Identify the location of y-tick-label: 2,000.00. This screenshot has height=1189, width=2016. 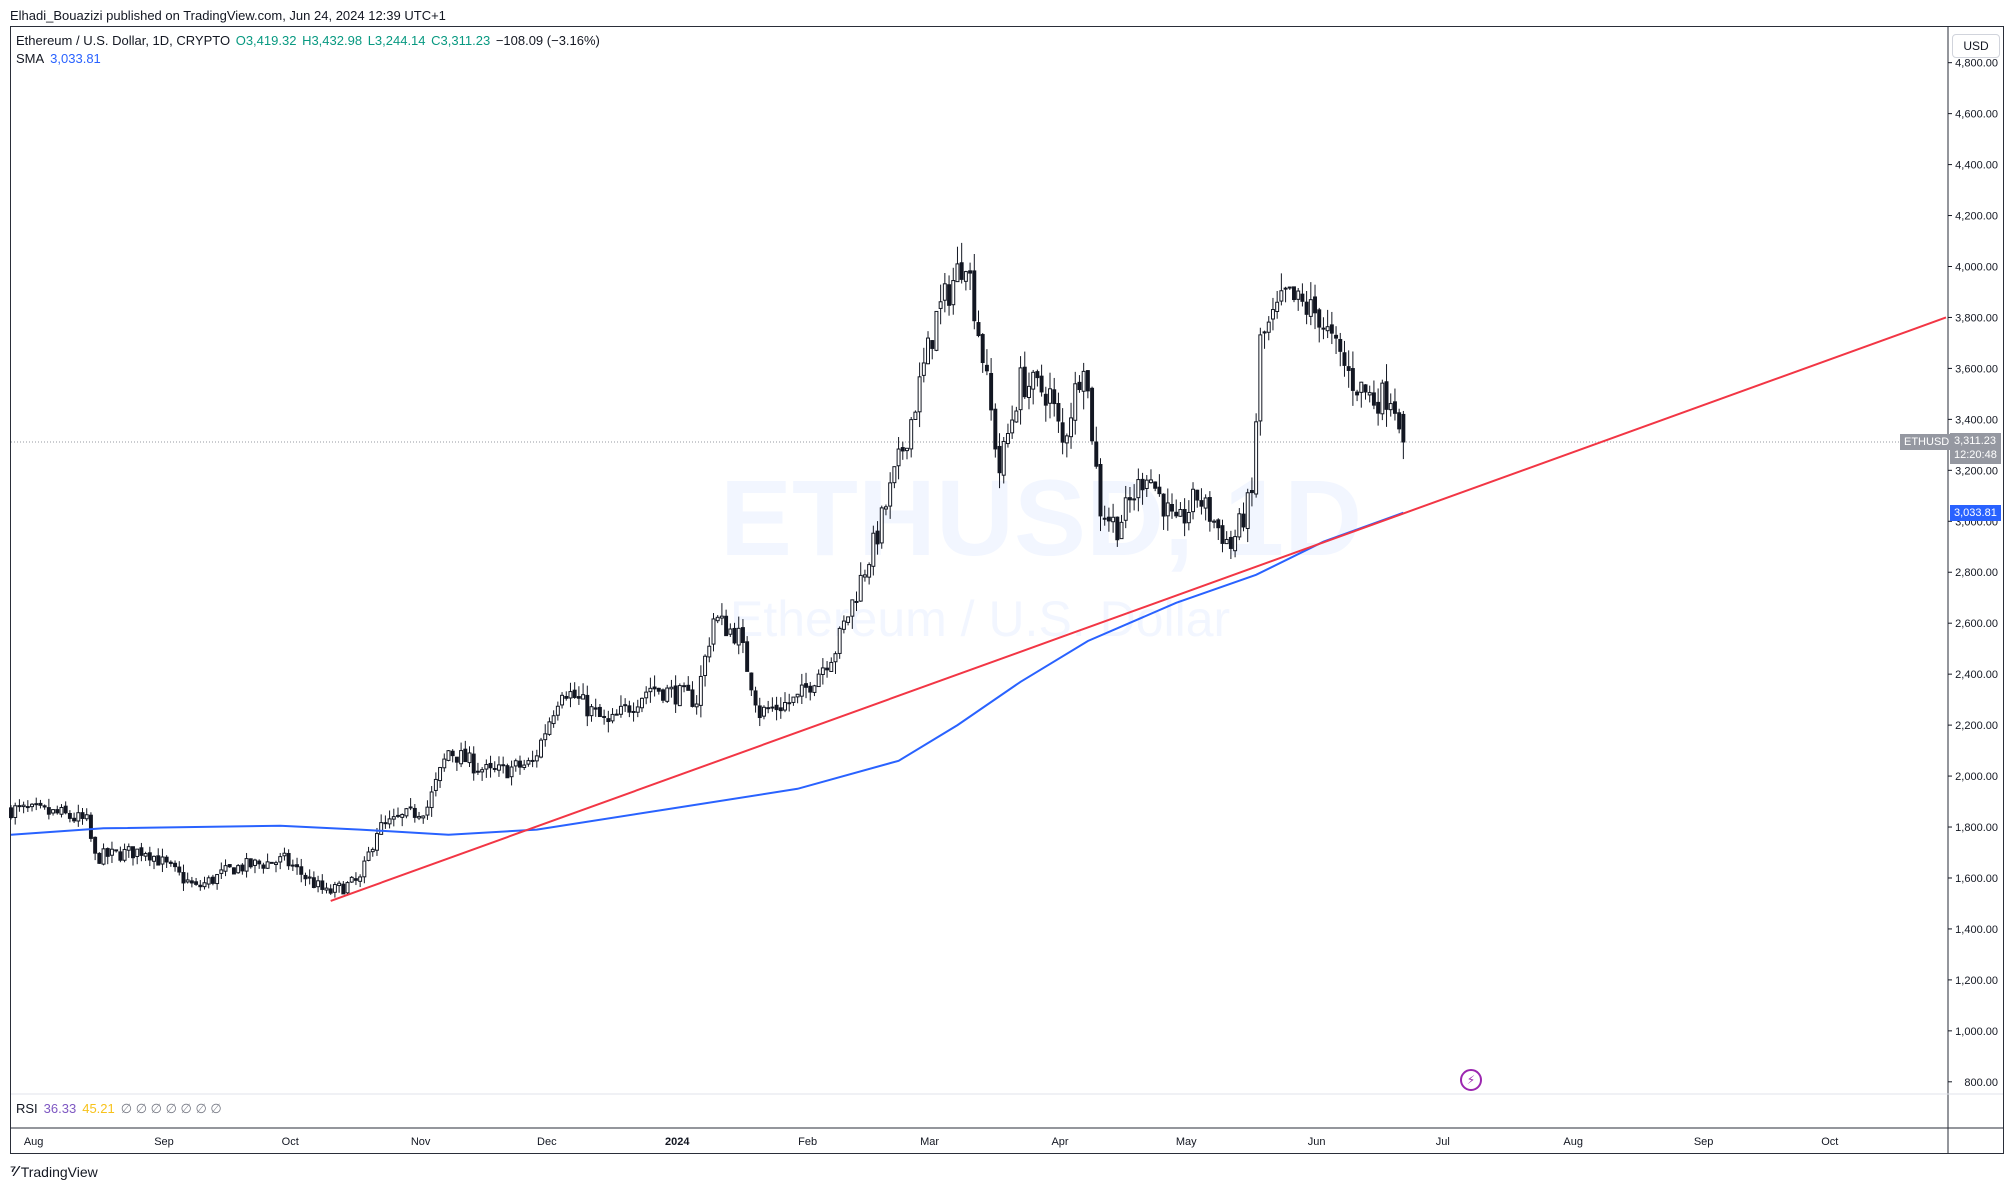
(1976, 777).